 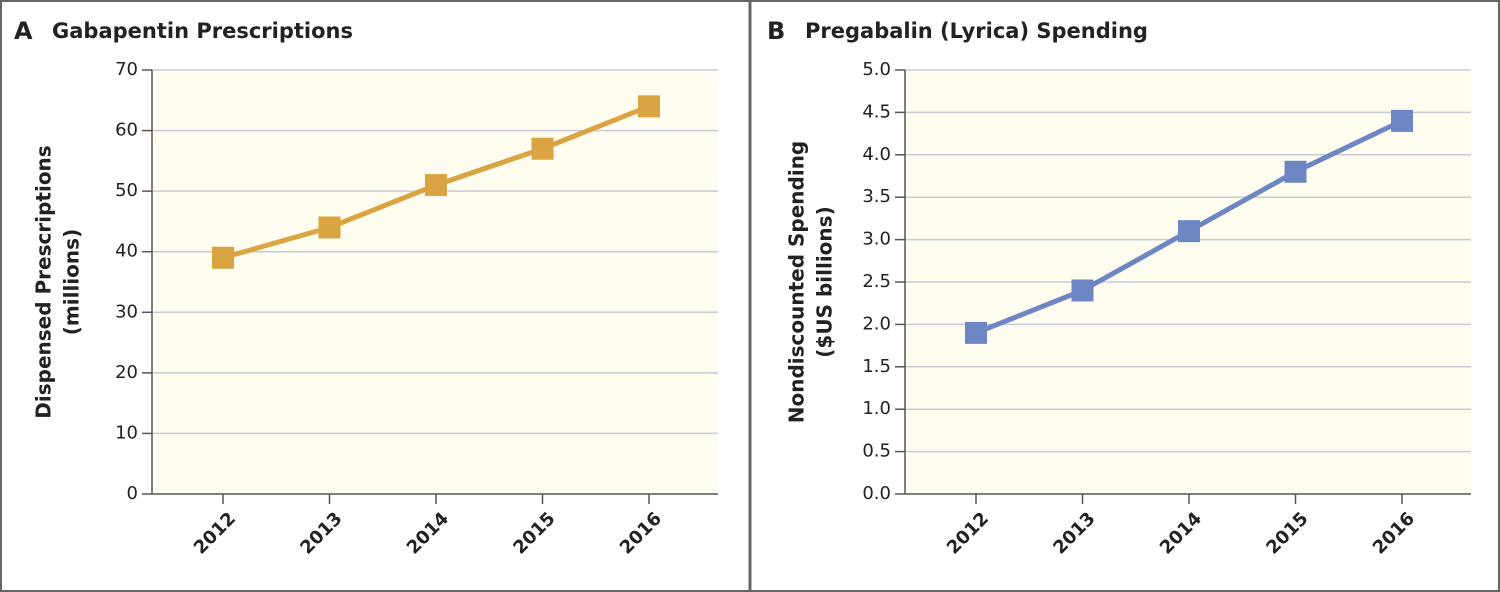 What do you see at coordinates (876, 196) in the screenshot?
I see `y-tick-label: 3.5` at bounding box center [876, 196].